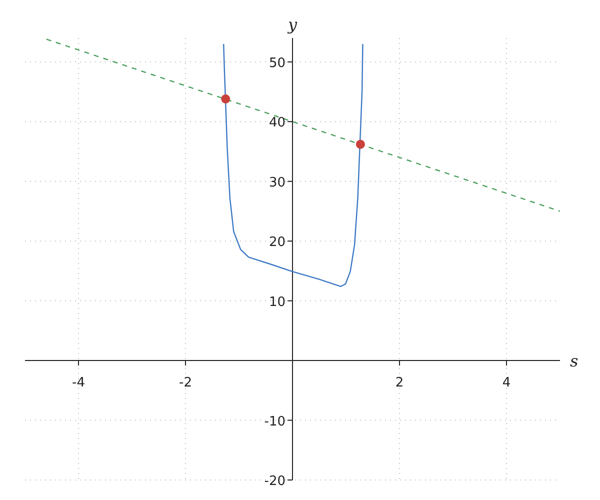 The width and height of the screenshot is (600, 500). Describe the element at coordinates (292, 24) in the screenshot. I see `y-axis-title: y` at that location.